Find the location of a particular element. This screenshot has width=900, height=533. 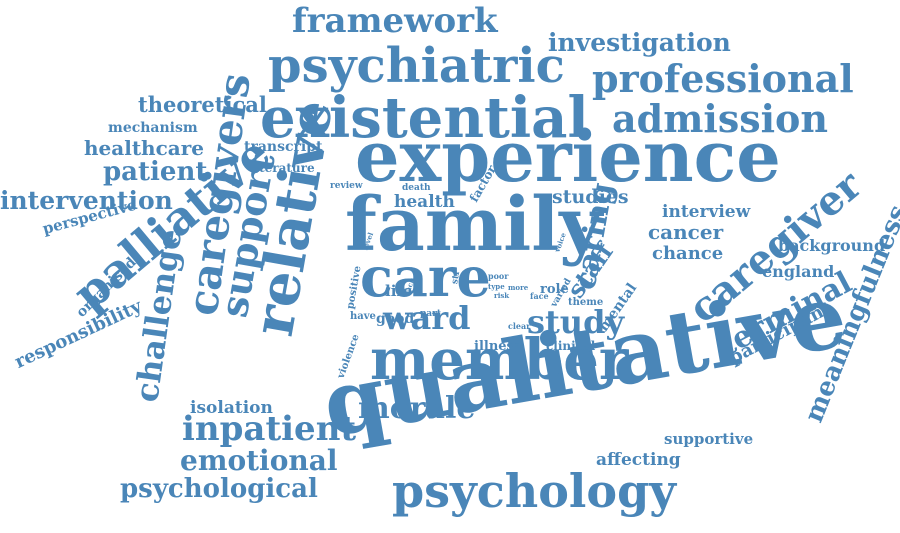

word-clear: clear is located at coordinates (519, 326).